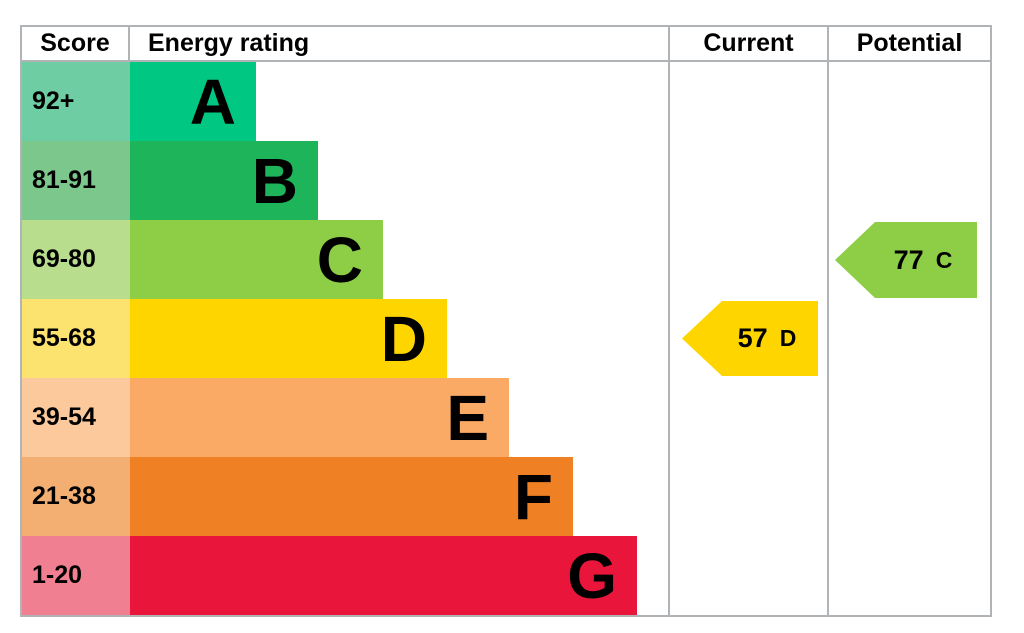 The height and width of the screenshot is (633, 1024). I want to click on band-letter-f: F, so click(533, 496).